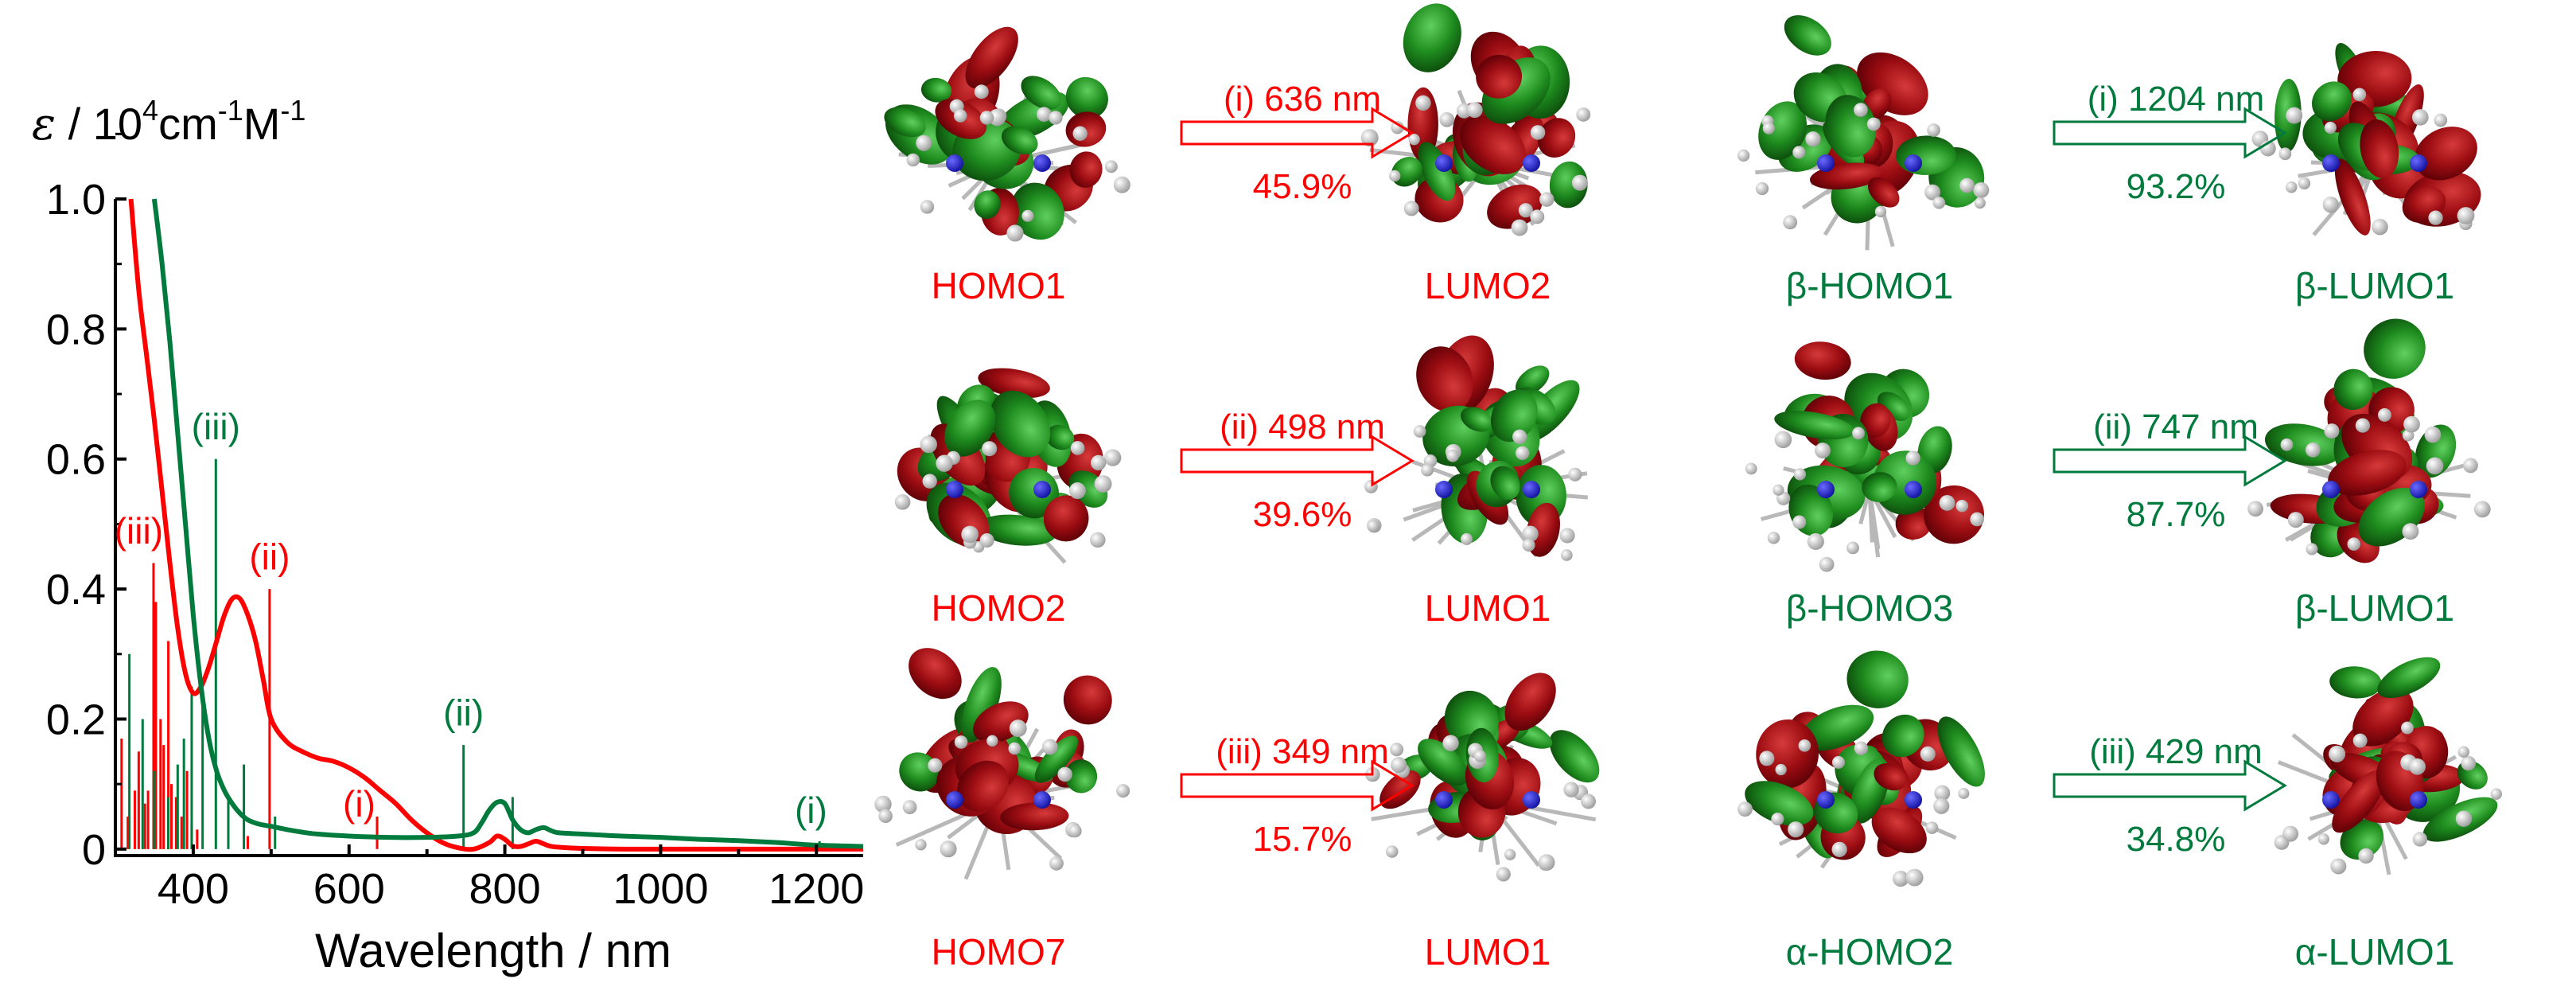  What do you see at coordinates (76, 720) in the screenshot?
I see `y-tick-label: 0.2` at bounding box center [76, 720].